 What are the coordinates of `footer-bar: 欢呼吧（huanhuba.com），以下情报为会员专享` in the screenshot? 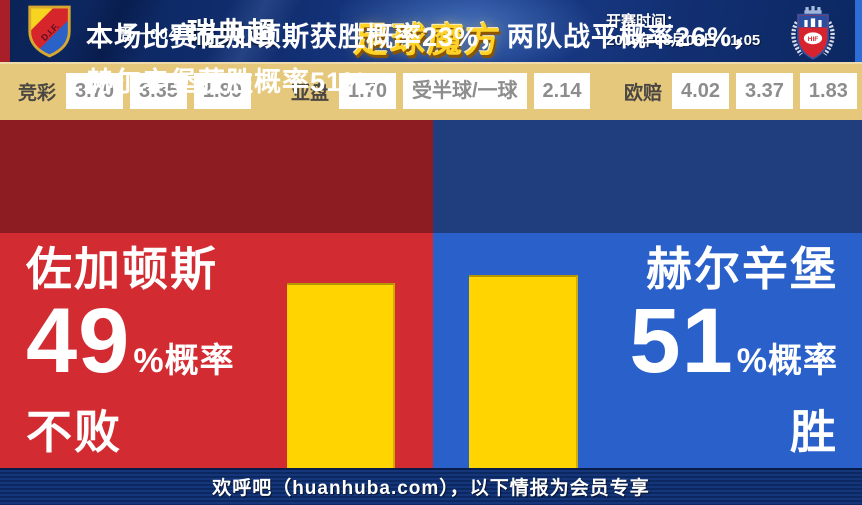 It's located at (431, 486).